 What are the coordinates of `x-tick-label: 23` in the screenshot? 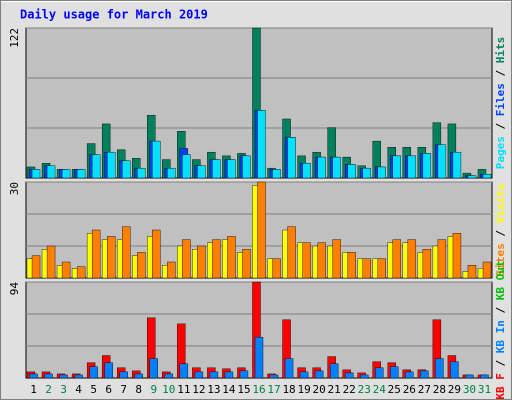 It's located at (364, 389).